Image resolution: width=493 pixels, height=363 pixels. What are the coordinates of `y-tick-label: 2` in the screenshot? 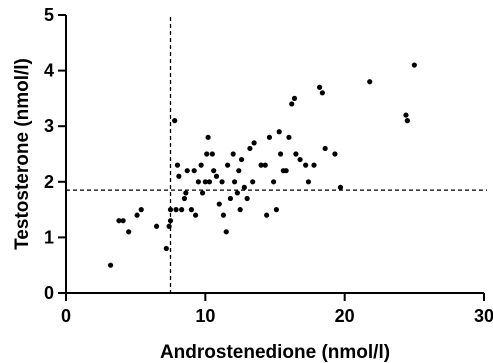 It's located at (49, 182).